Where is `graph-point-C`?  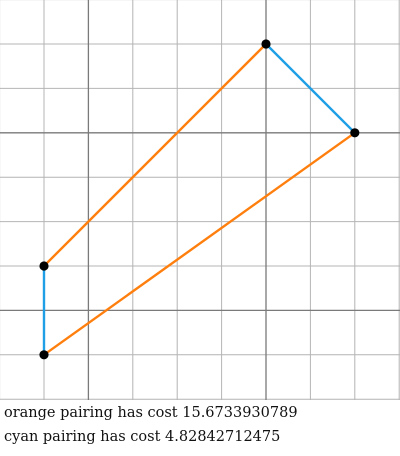 graph-point-C is located at coordinates (44, 266).